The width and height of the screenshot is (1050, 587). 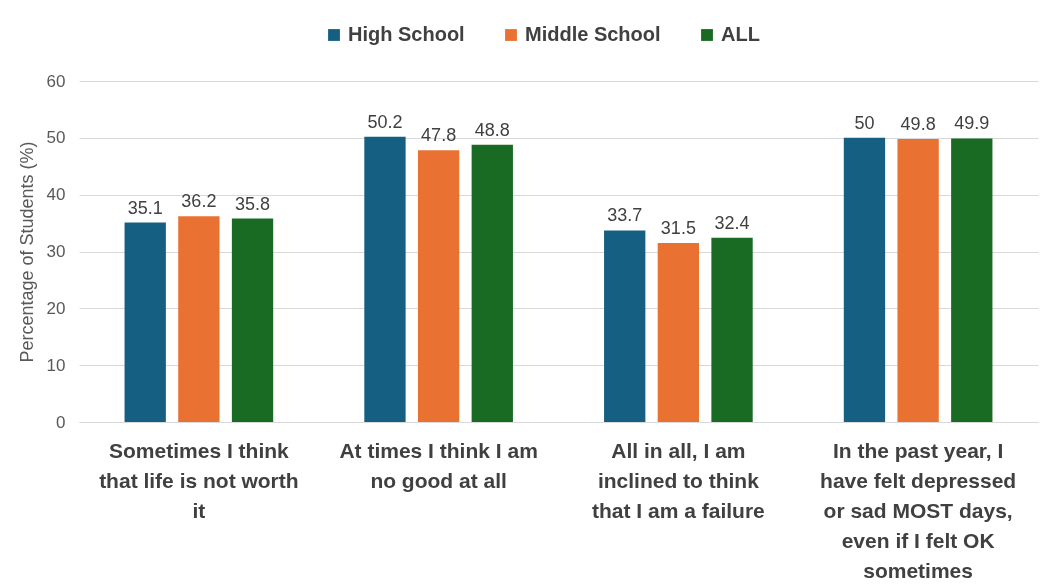 What do you see at coordinates (56, 365) in the screenshot?
I see `y-tick-label: 10` at bounding box center [56, 365].